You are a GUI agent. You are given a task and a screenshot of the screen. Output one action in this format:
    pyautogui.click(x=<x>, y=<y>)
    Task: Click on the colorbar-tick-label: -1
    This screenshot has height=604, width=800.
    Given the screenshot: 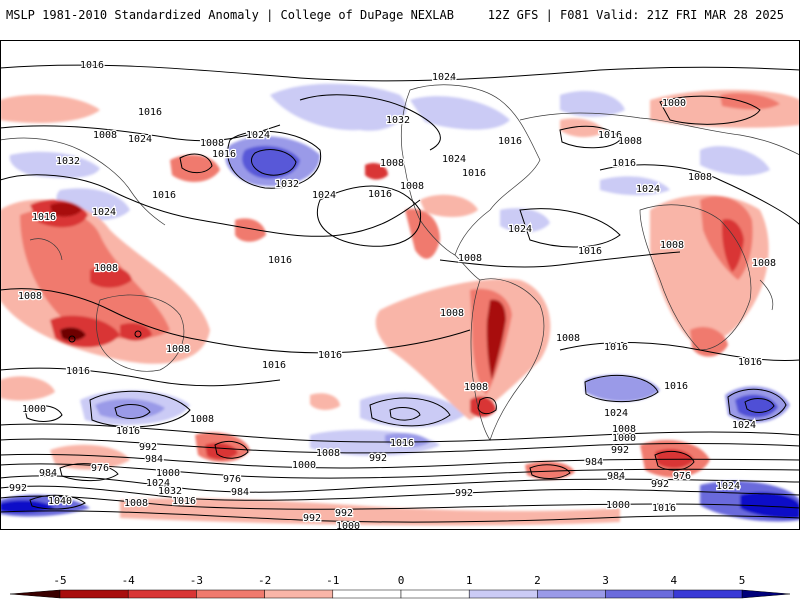 What is the action you would take?
    pyautogui.click(x=332, y=580)
    